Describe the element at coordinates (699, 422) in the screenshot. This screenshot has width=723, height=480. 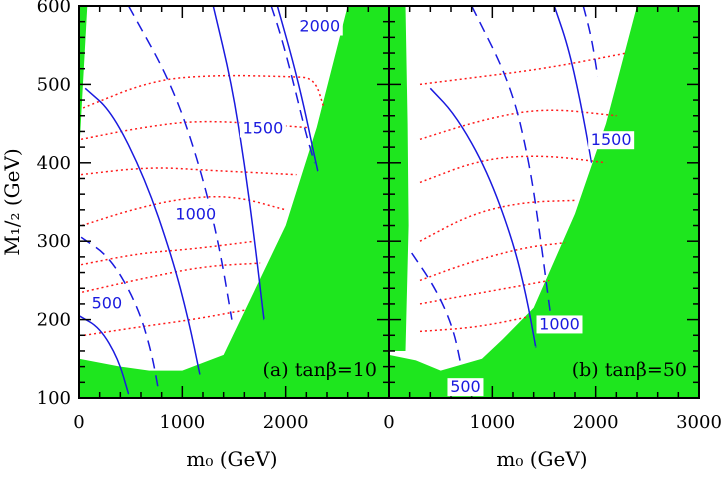
I see `x-tick-label: 3000` at that location.